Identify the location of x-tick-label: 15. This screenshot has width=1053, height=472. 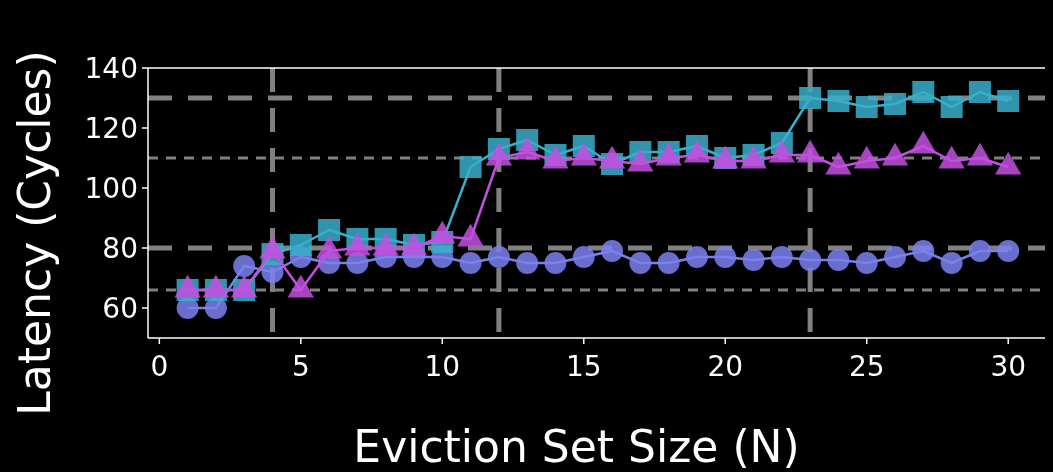
(583, 366).